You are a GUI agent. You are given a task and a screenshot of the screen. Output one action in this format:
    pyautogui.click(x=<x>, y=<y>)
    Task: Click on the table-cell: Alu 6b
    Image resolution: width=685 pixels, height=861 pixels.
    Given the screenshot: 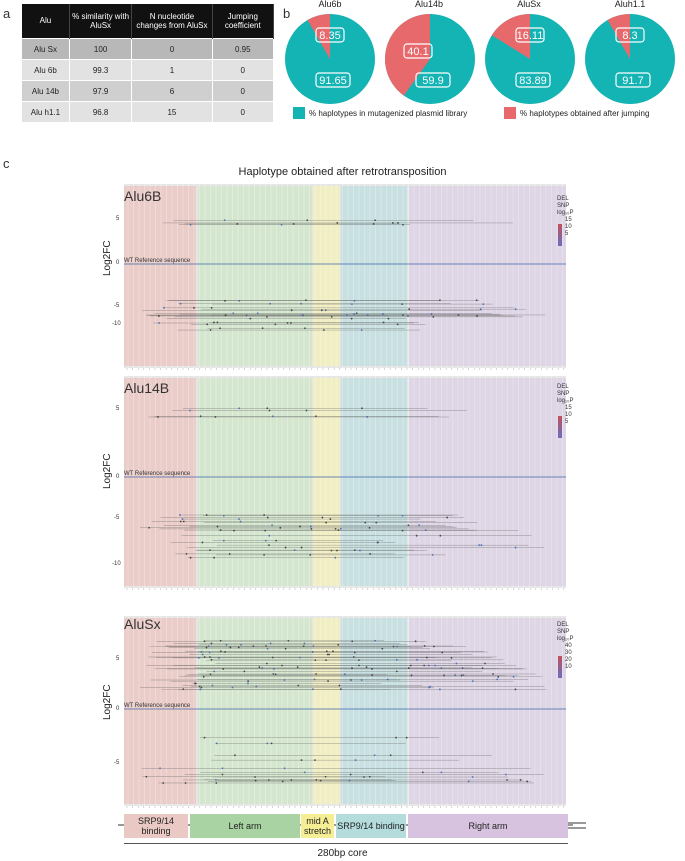 What is the action you would take?
    pyautogui.click(x=46, y=70)
    